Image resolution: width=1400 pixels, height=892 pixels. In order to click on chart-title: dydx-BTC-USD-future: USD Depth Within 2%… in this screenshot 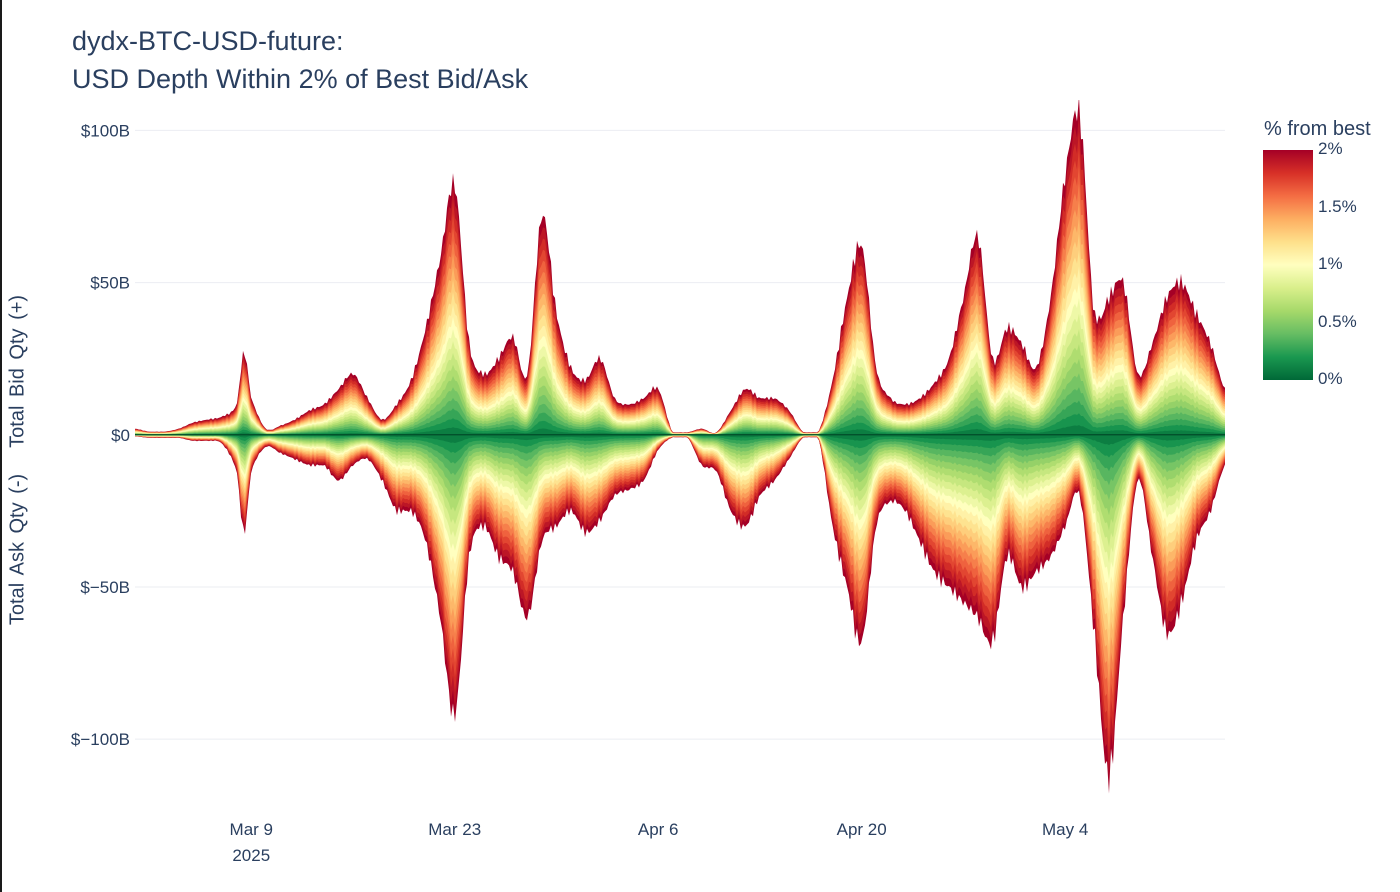, I will do `click(300, 60)`.